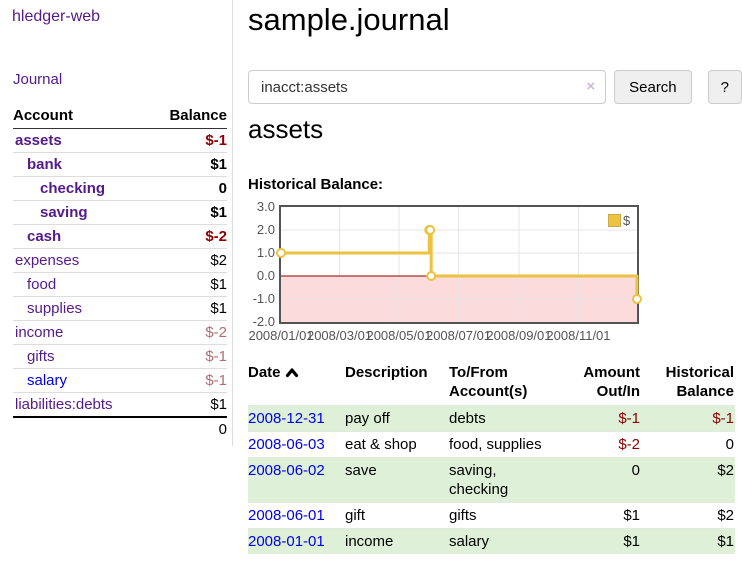 The width and height of the screenshot is (742, 582). I want to click on clear-search-icon: ×, so click(591, 86).